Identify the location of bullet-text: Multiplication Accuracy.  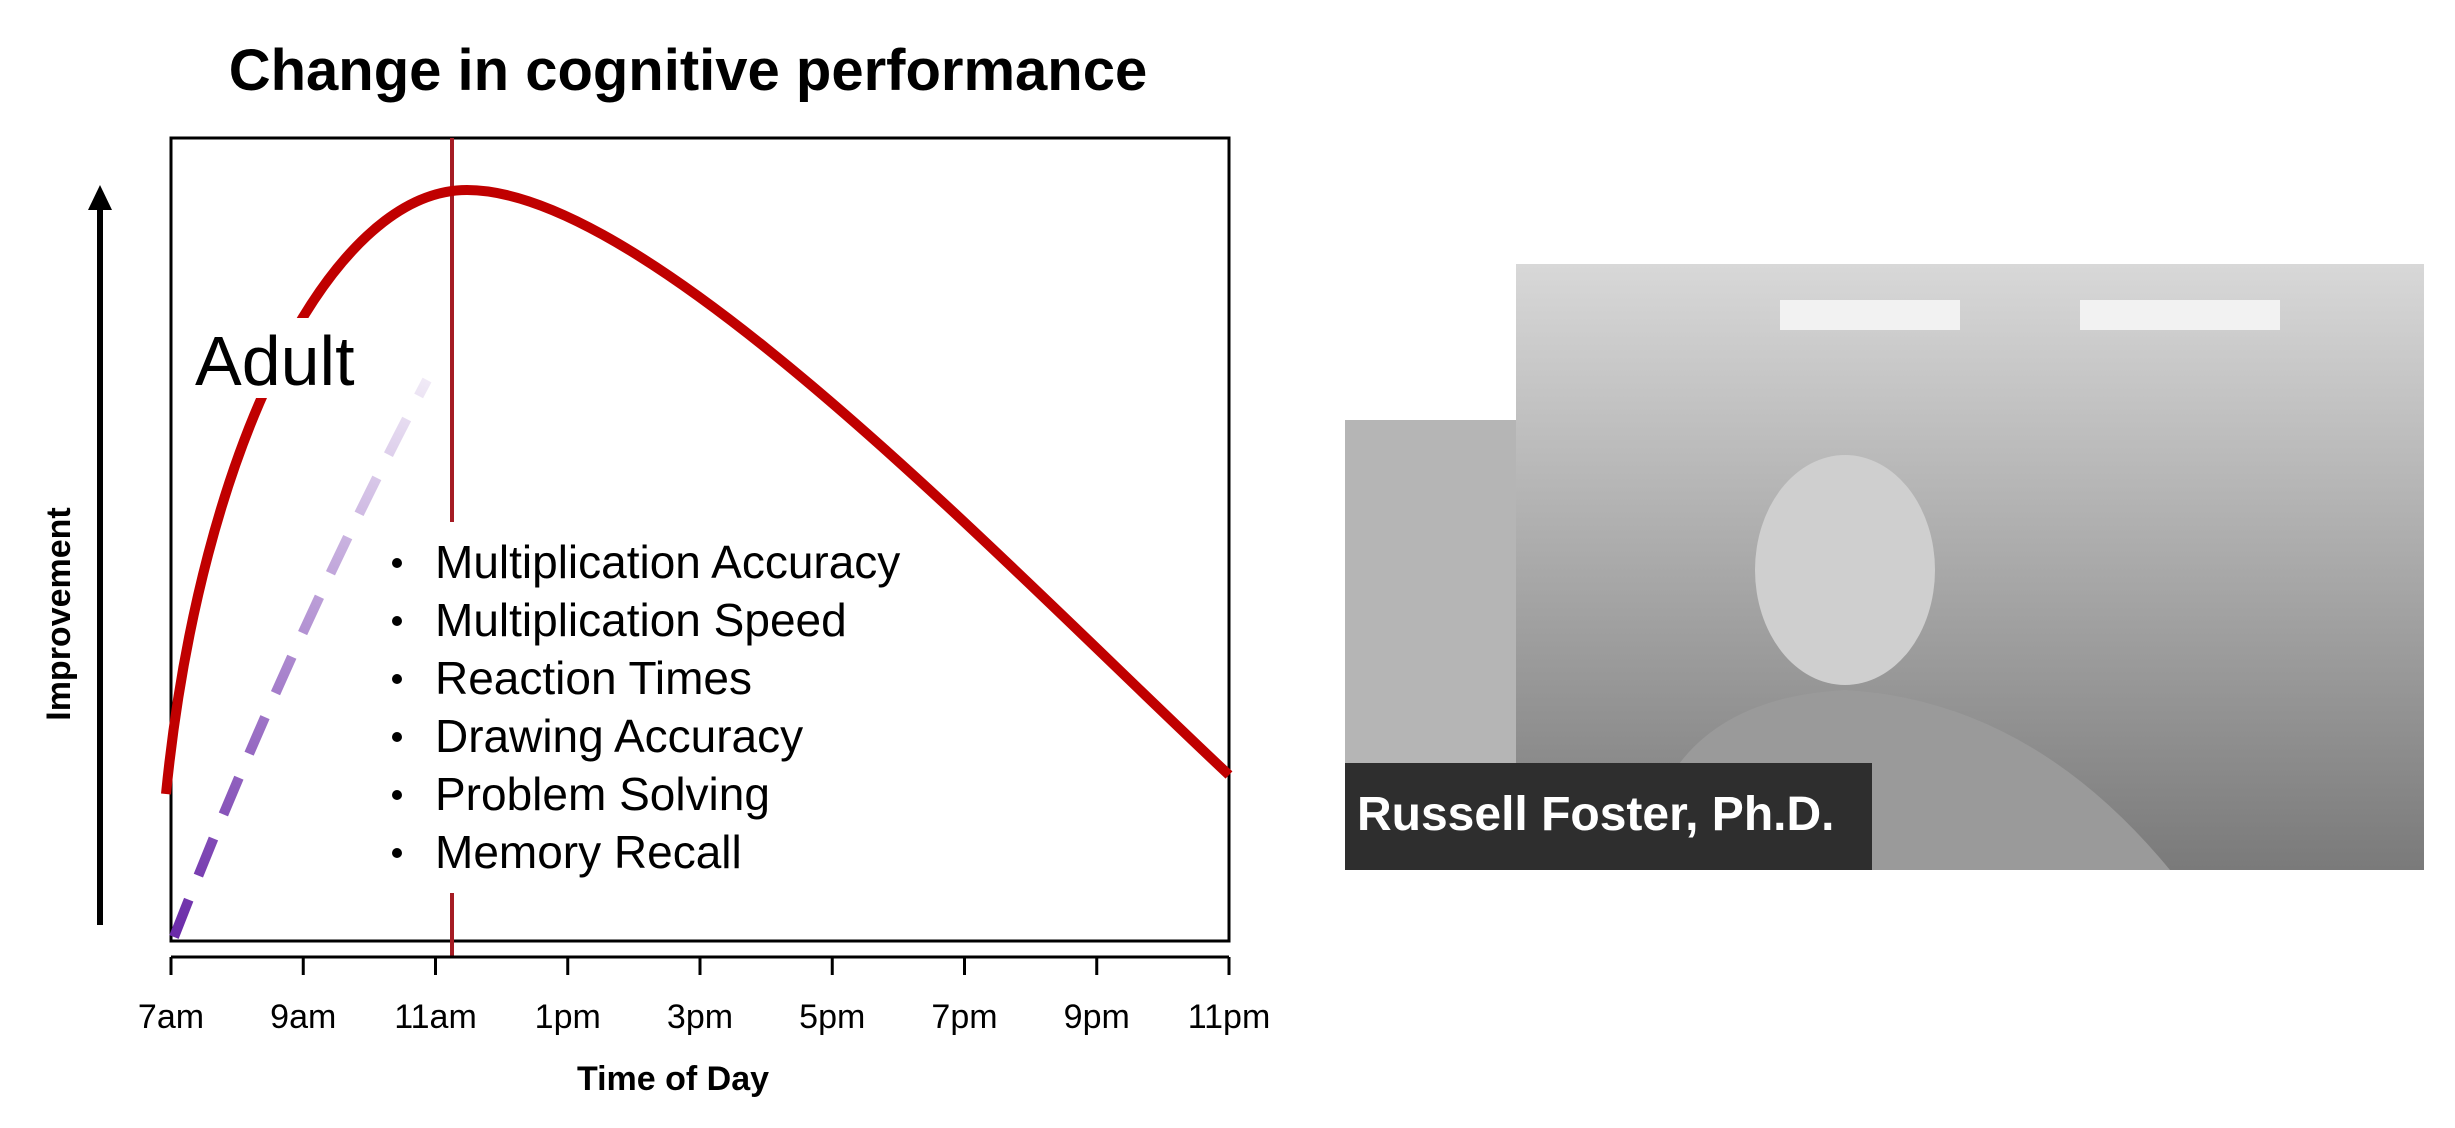
(667, 562).